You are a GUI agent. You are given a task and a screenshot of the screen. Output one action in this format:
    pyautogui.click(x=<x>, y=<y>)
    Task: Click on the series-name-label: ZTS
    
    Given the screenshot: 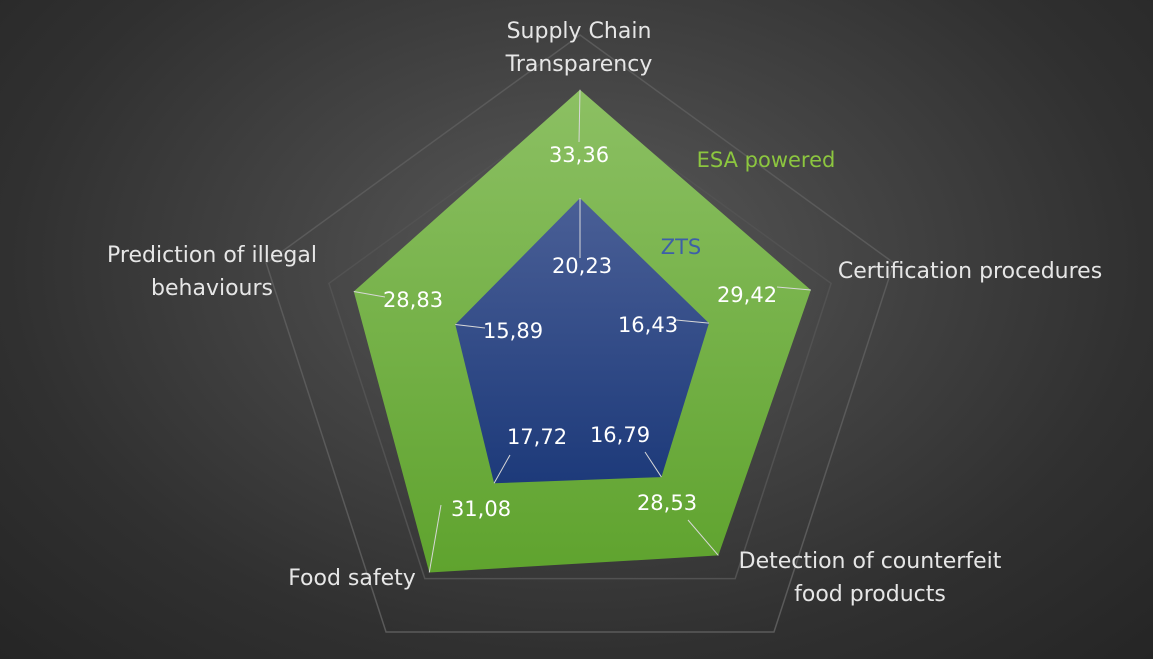 What is the action you would take?
    pyautogui.click(x=681, y=247)
    